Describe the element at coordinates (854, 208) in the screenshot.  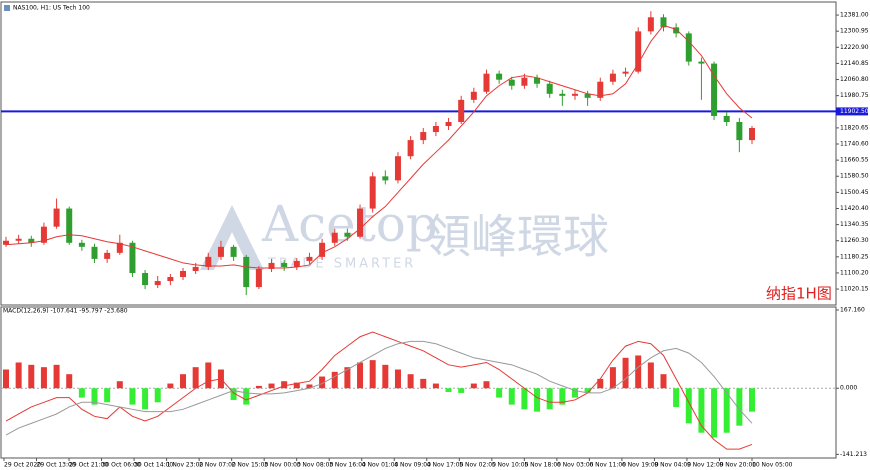
I see `y-tick-label: 11420.40` at that location.